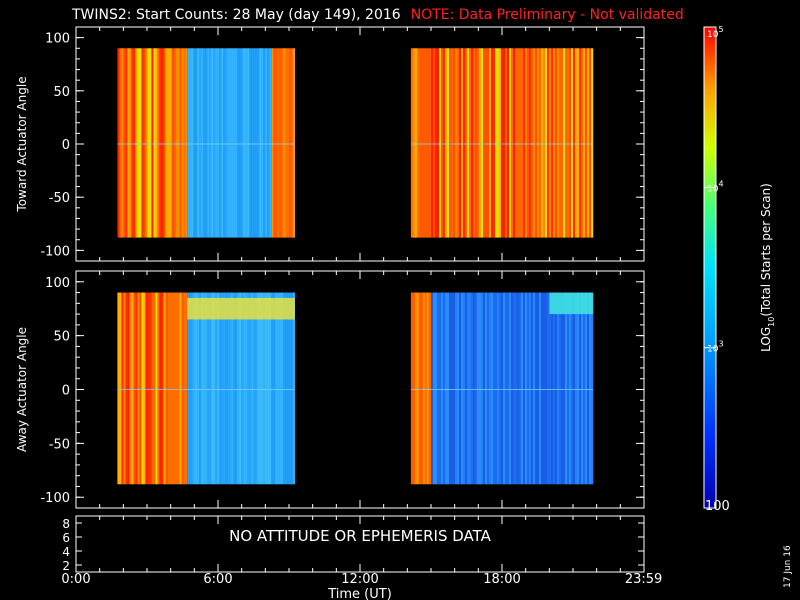  Describe the element at coordinates (710, 267) in the screenshot. I see `colorbar-scale` at that location.